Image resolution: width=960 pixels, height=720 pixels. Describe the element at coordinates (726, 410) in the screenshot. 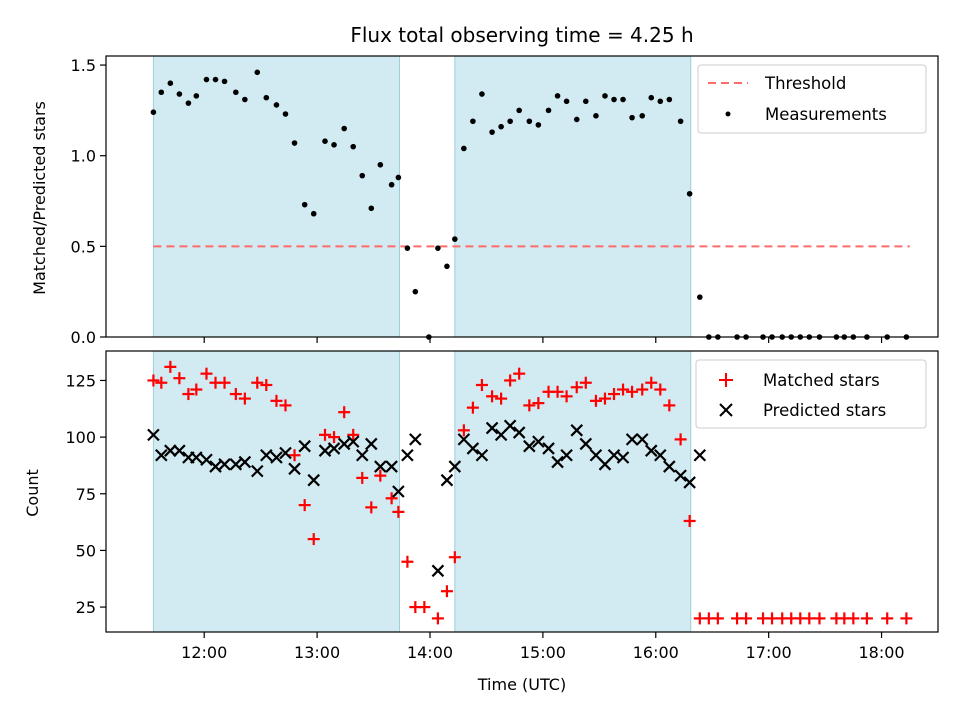

I see `predicted-stars-legend-swatch` at that location.